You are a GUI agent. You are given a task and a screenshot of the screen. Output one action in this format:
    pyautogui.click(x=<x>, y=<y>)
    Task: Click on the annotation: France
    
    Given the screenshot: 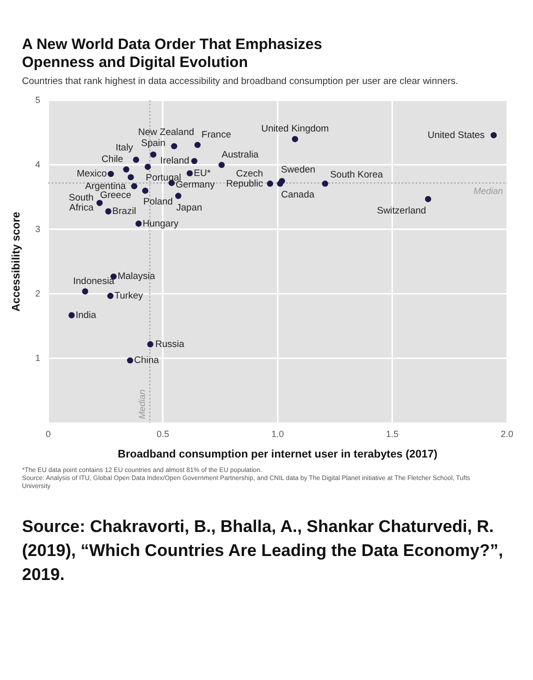 What is the action you would take?
    pyautogui.click(x=217, y=135)
    